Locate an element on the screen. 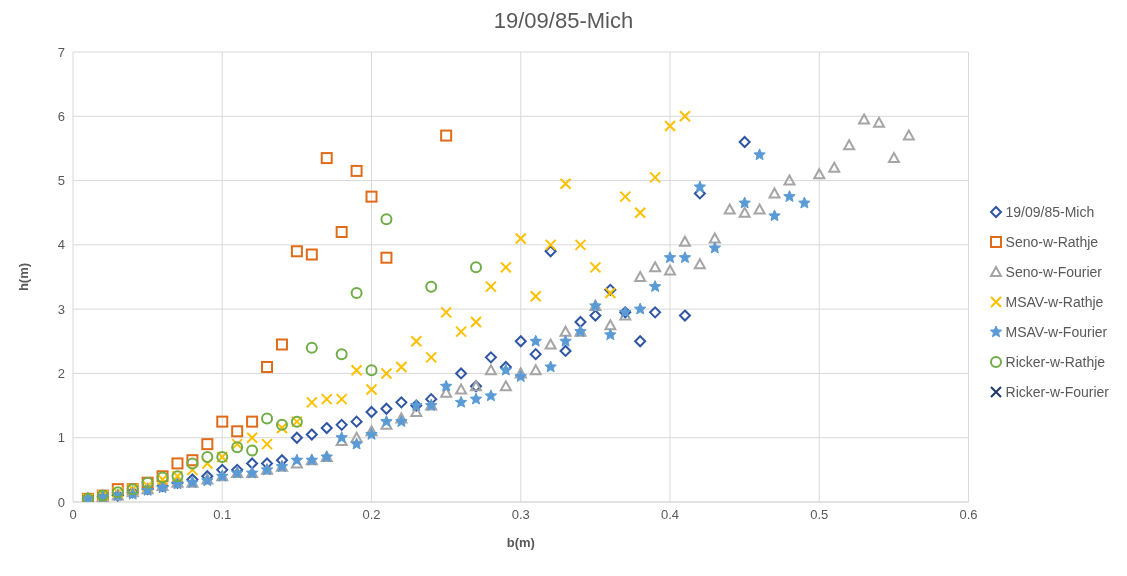 This screenshot has width=1127, height=576. x-tick-label: 0.5 is located at coordinates (819, 515).